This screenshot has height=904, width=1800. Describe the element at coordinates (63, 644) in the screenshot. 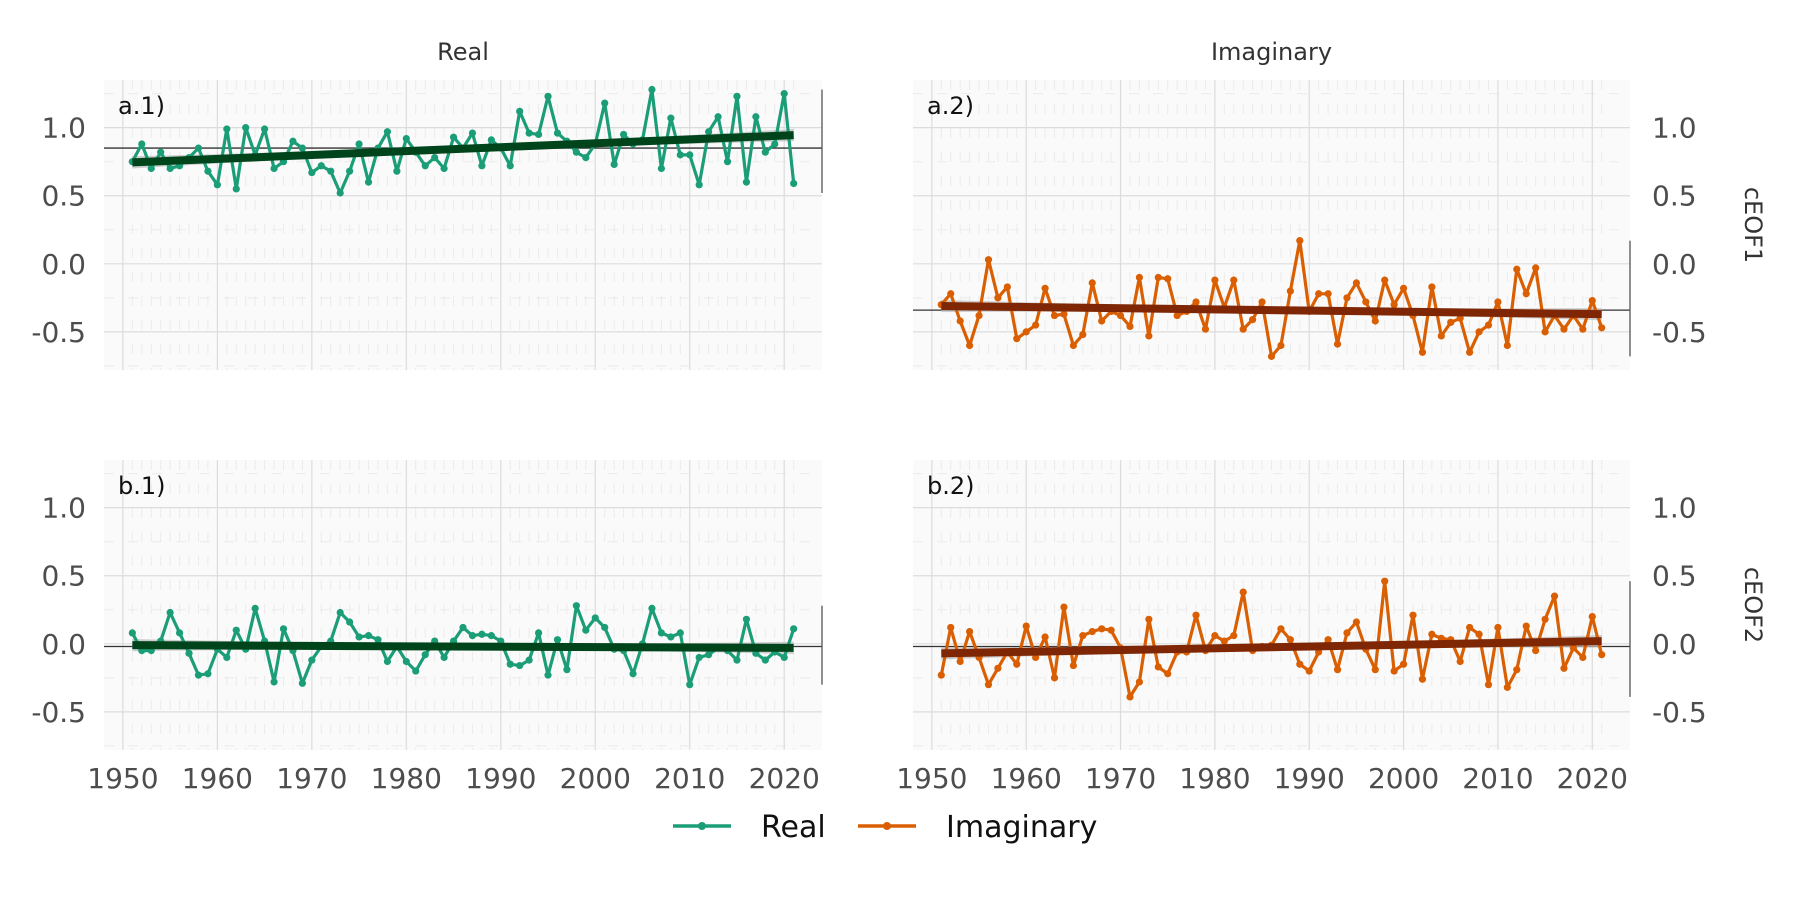

I see `y-tick-label: 0.0` at that location.